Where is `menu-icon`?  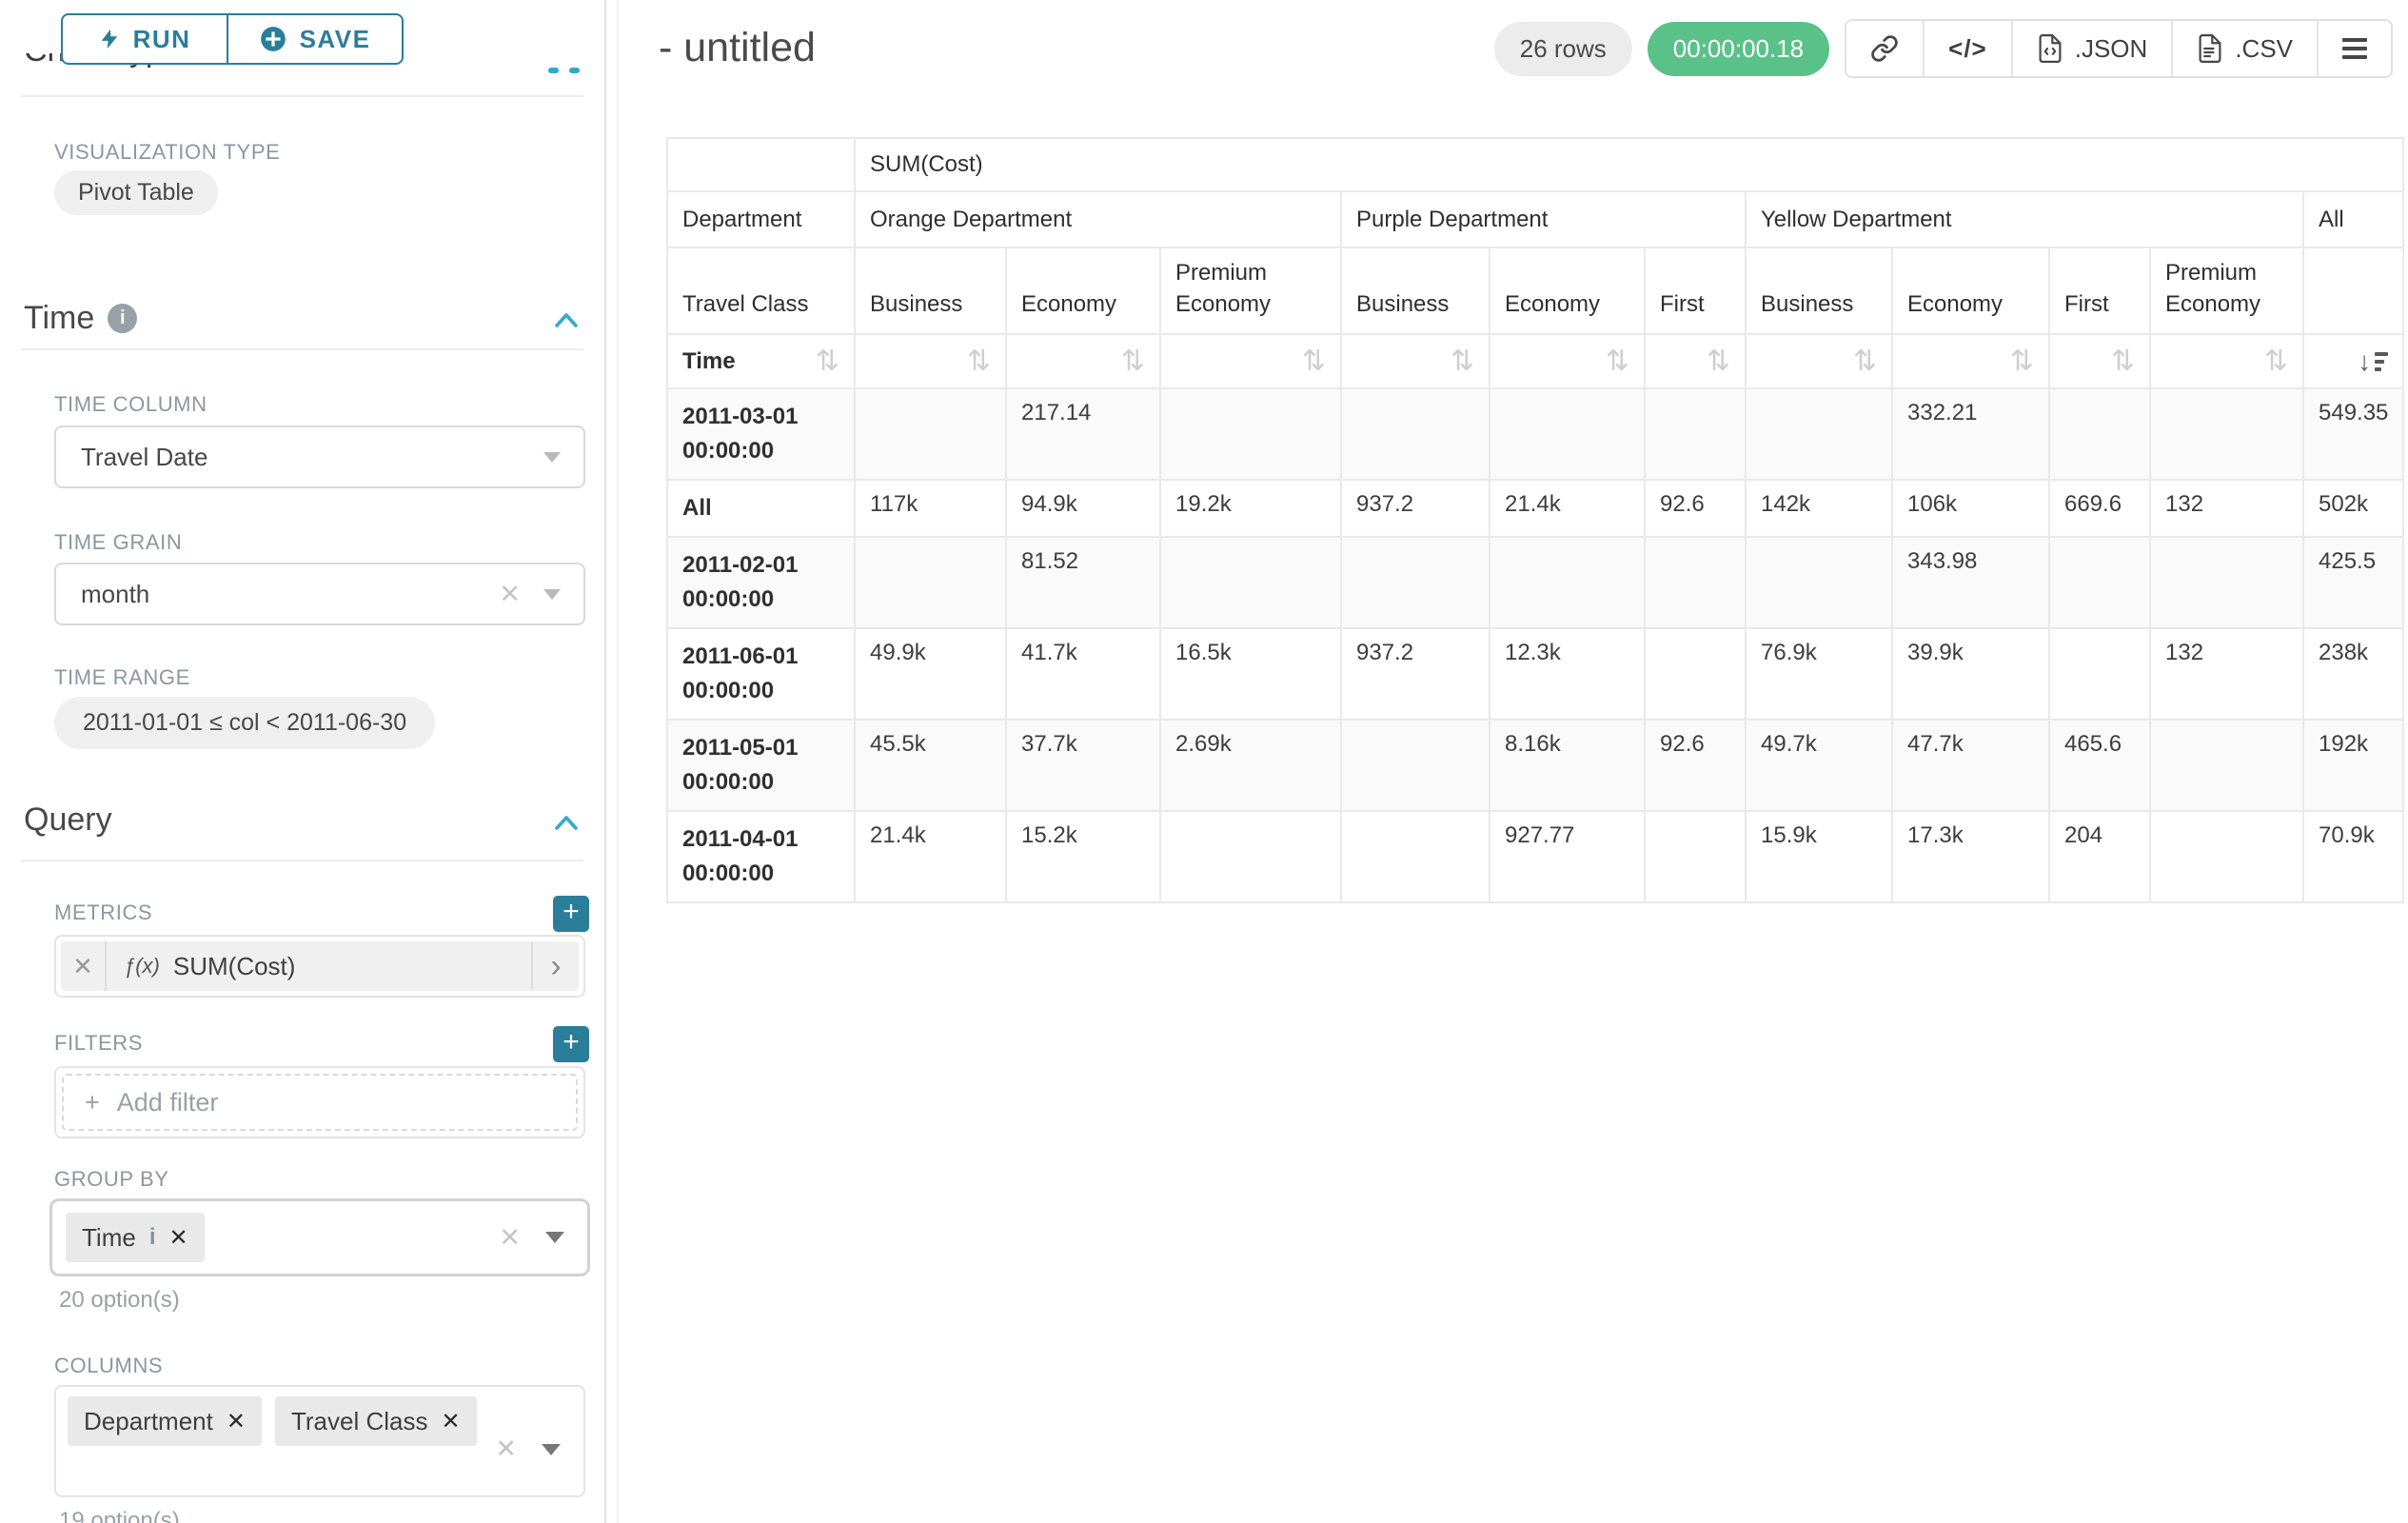
menu-icon is located at coordinates (2354, 49).